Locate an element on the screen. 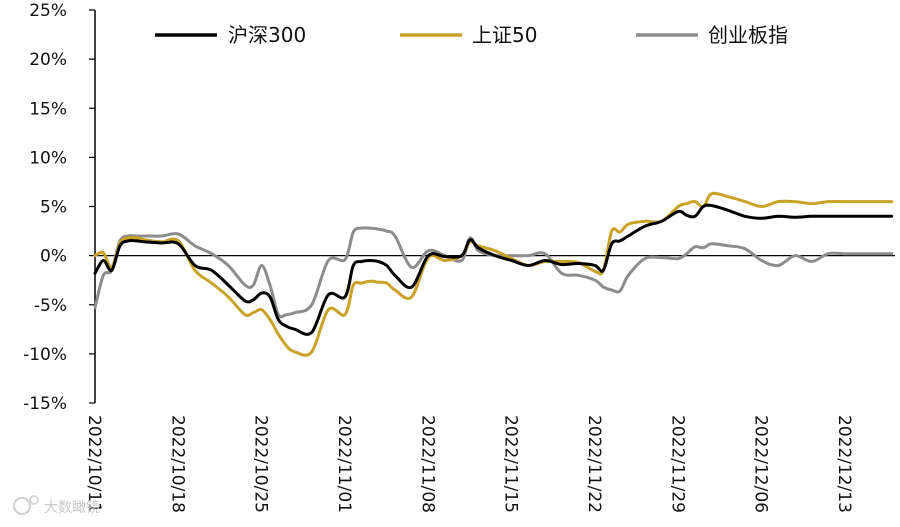 The height and width of the screenshot is (527, 900). y-tick-label: 0% is located at coordinates (53, 257).